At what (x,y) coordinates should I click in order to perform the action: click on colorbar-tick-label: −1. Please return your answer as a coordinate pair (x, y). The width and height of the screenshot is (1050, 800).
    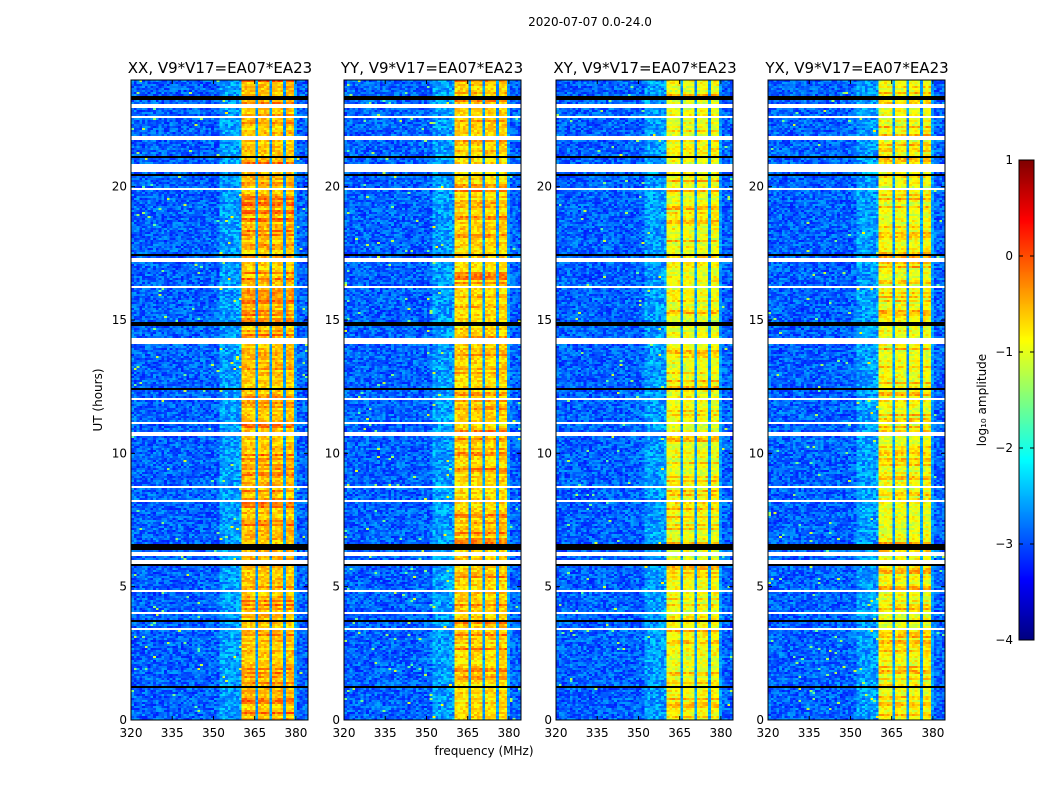
    Looking at the image, I should click on (1004, 352).